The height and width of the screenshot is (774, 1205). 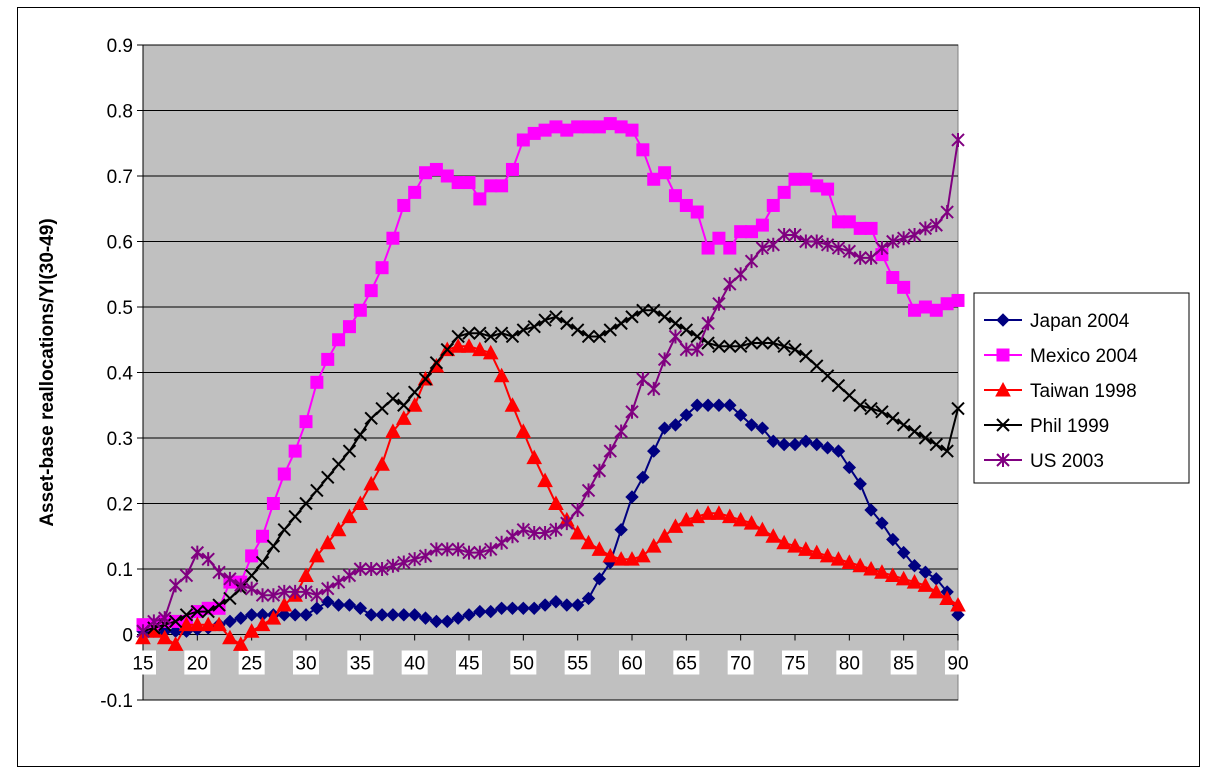 What do you see at coordinates (120, 308) in the screenshot?
I see `y-tick-label: 0.5` at bounding box center [120, 308].